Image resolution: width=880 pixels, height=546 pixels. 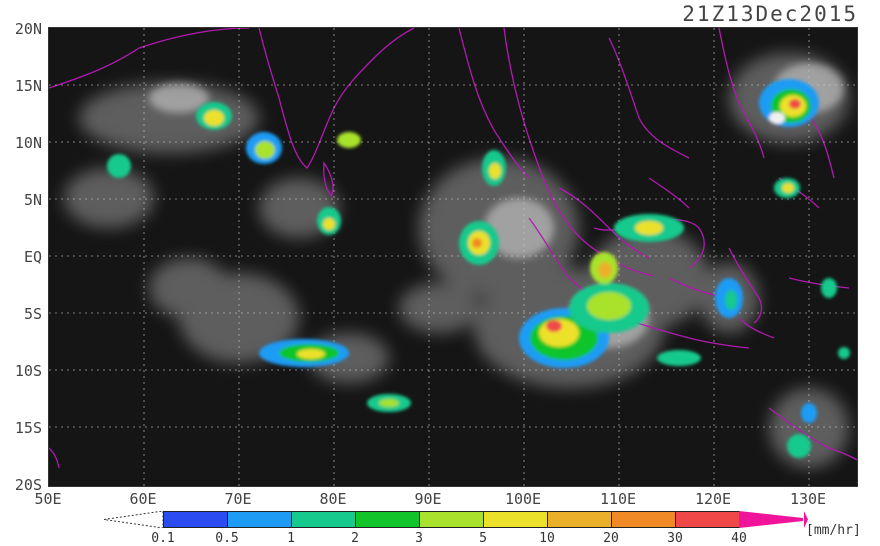 I want to click on colorbar-label: 40, so click(x=739, y=538).